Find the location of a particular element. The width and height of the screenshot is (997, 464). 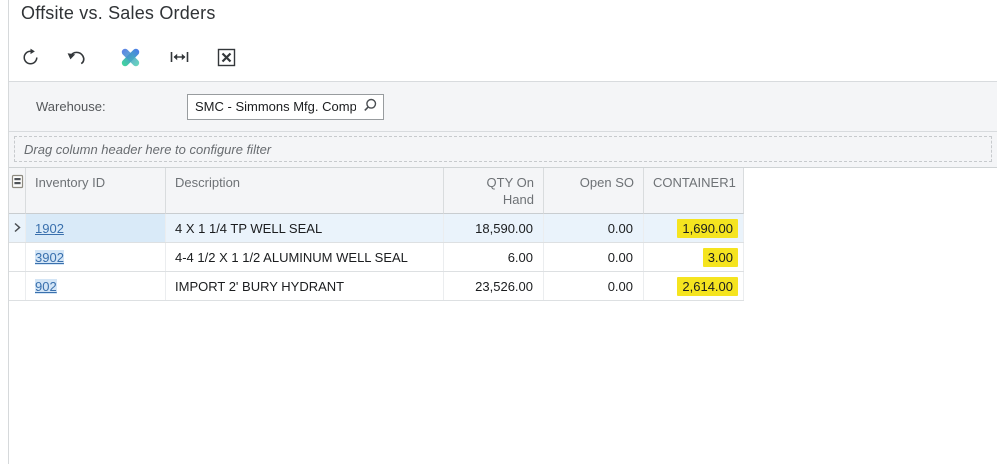

fit-width-icon is located at coordinates (179, 57).